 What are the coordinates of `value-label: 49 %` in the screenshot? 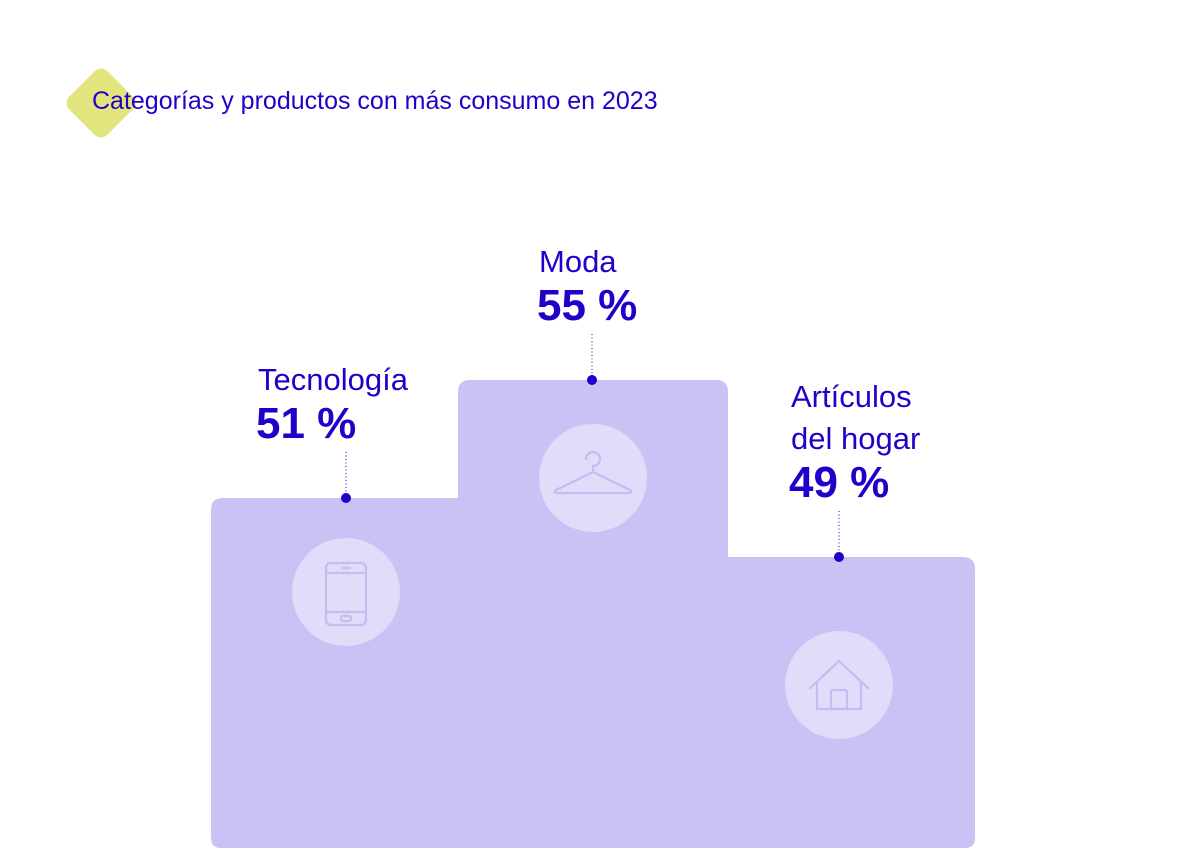 It's located at (839, 482).